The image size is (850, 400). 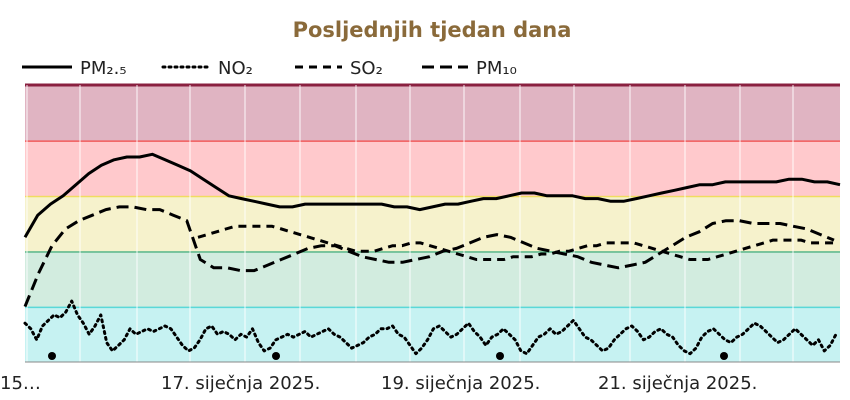 What do you see at coordinates (339, 68) in the screenshot?
I see `legend-item-so2: SO₂` at bounding box center [339, 68].